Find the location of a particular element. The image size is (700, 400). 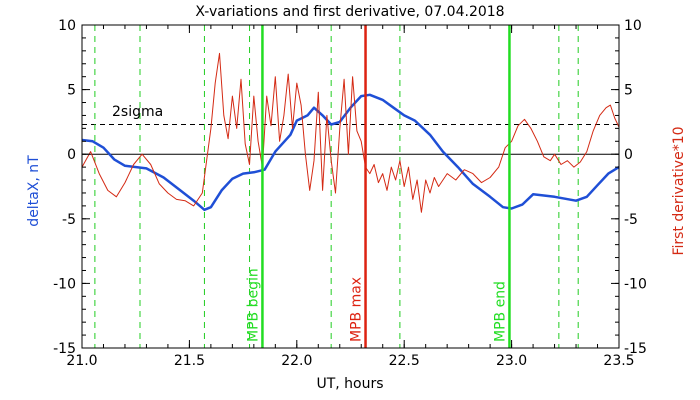

marker-label-2: MPB end is located at coordinates (500, 311).